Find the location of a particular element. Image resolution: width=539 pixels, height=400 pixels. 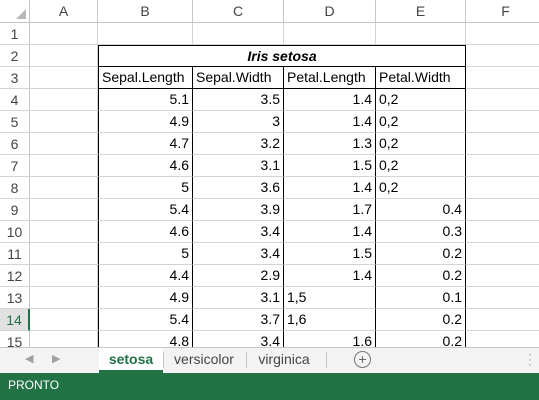

table-cell: 2.9 is located at coordinates (238, 276).